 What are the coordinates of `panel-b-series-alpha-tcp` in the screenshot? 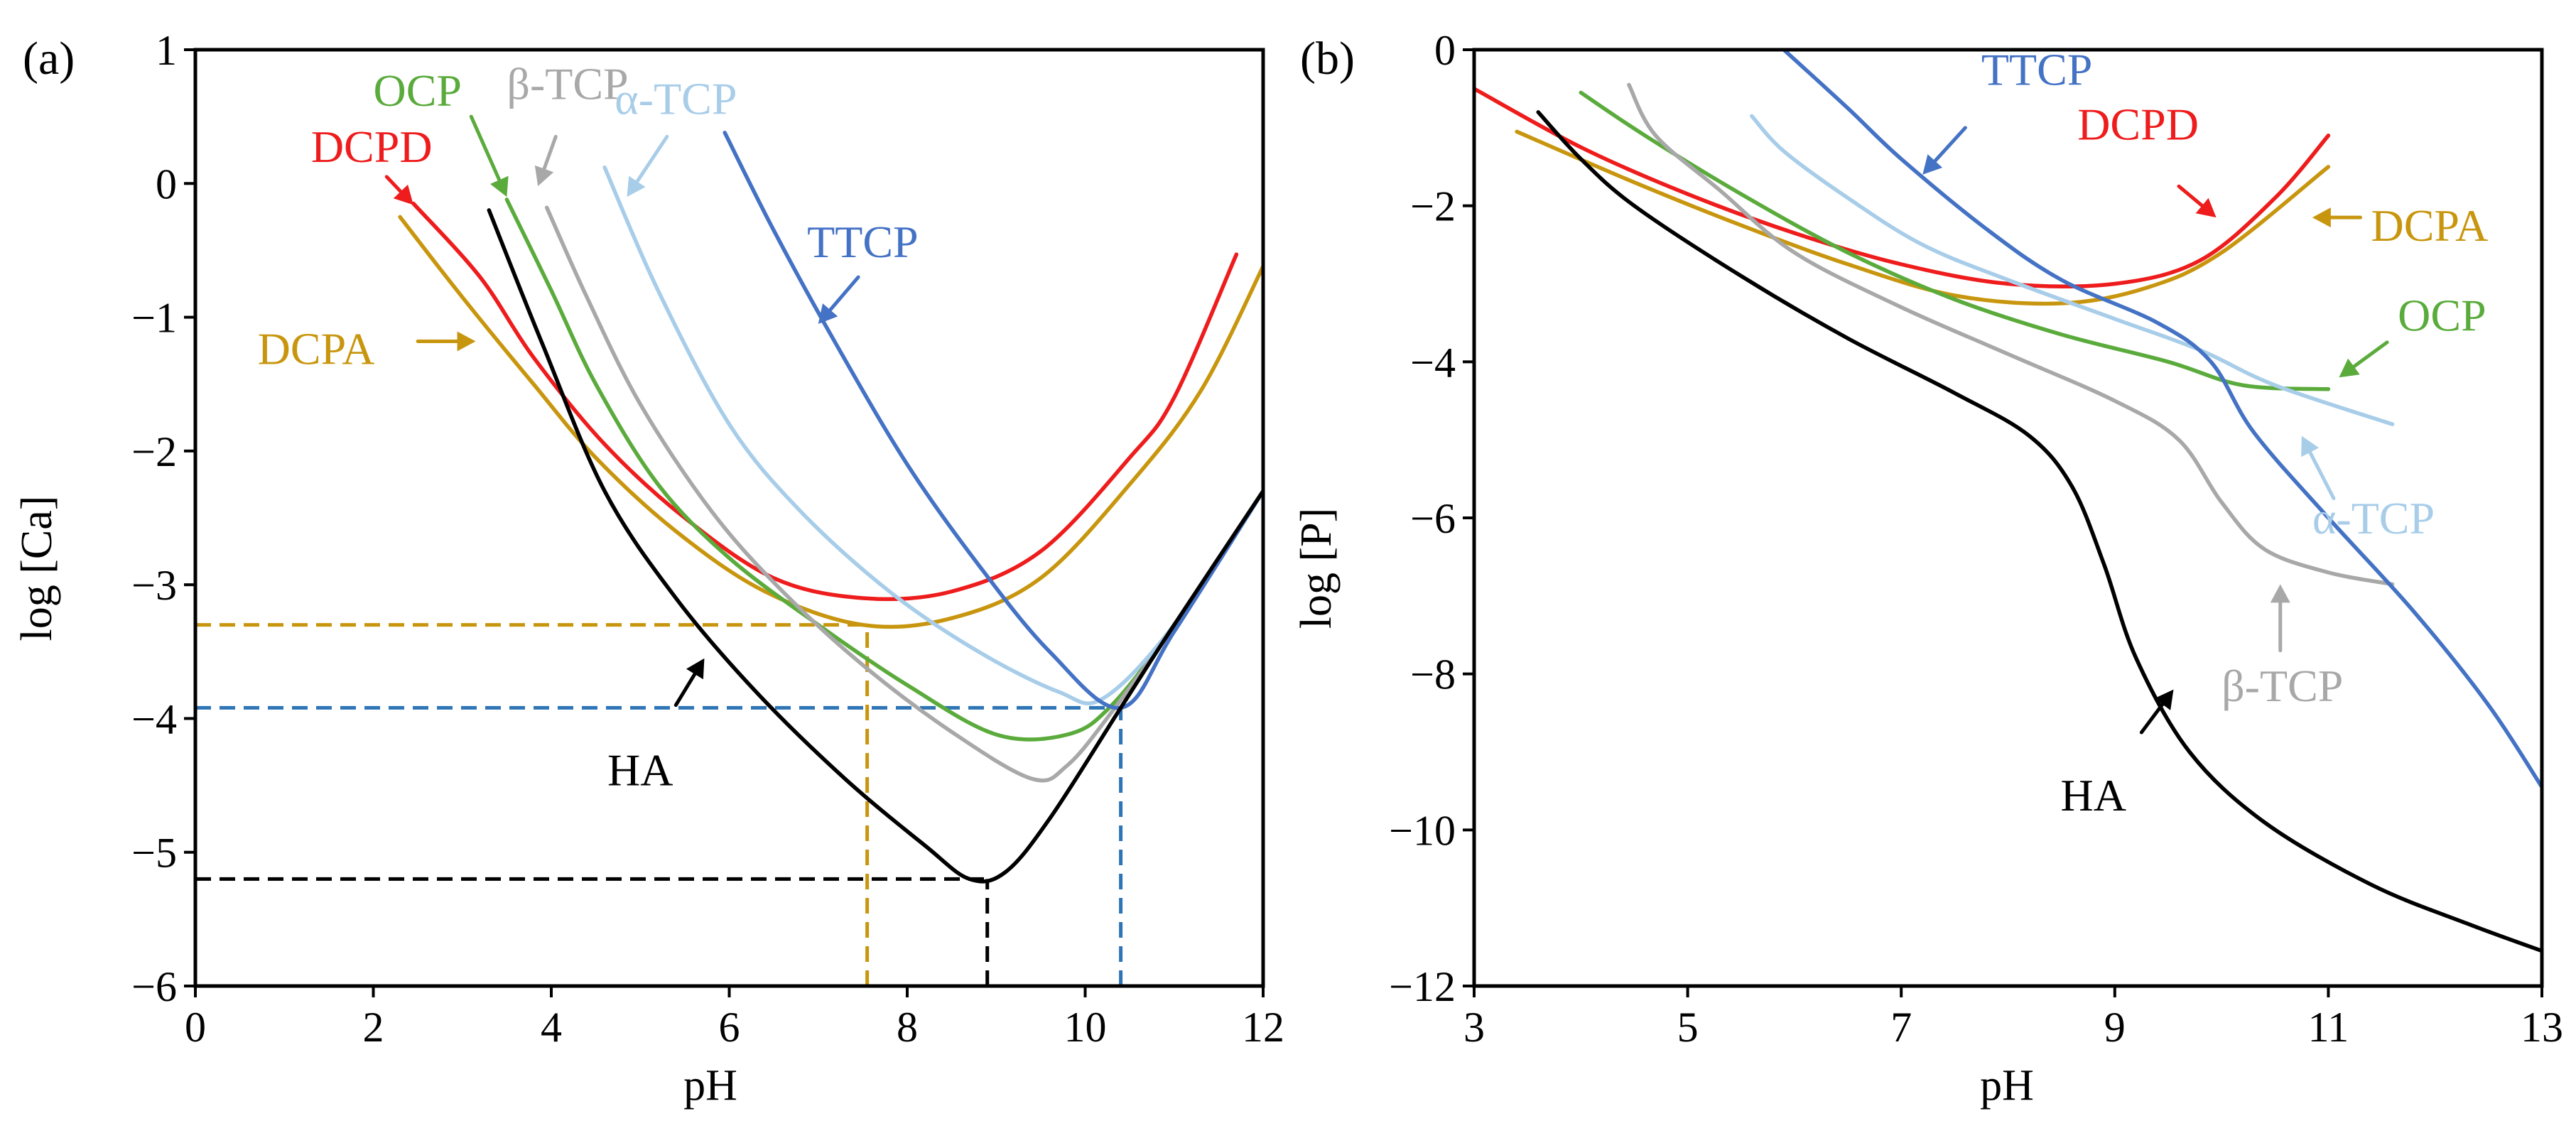 It's located at (2072, 270).